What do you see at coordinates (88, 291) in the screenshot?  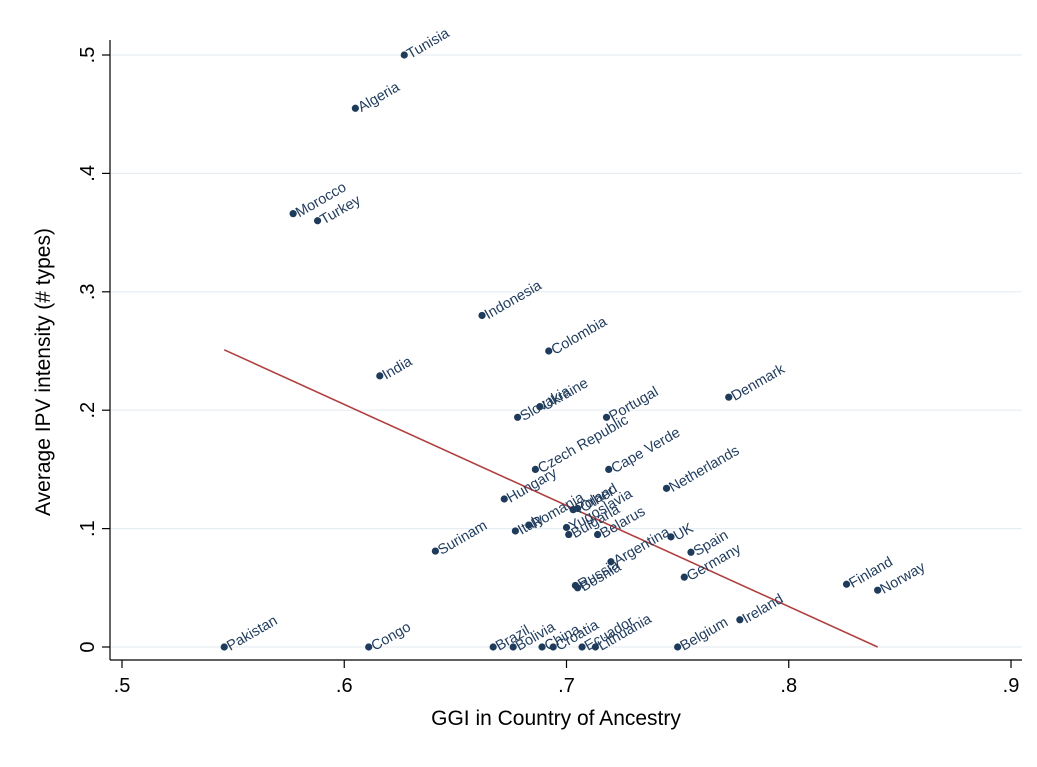 I see `y-tick-label: .3` at bounding box center [88, 291].